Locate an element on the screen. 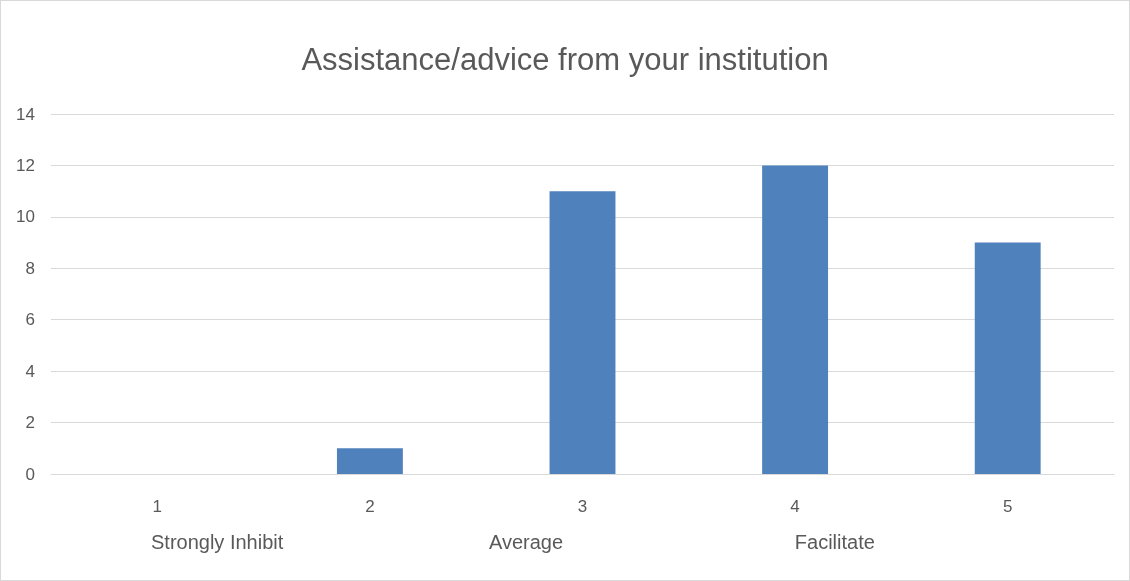 The width and height of the screenshot is (1130, 581). y-tick-label: 4 is located at coordinates (30, 371).